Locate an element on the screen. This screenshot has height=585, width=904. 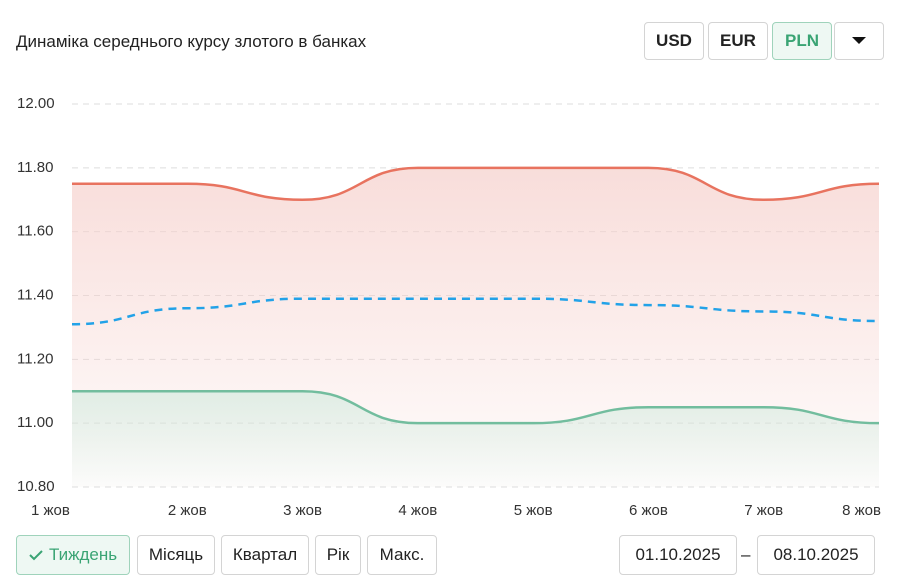
x-tick-label: 4 жов is located at coordinates (417, 510).